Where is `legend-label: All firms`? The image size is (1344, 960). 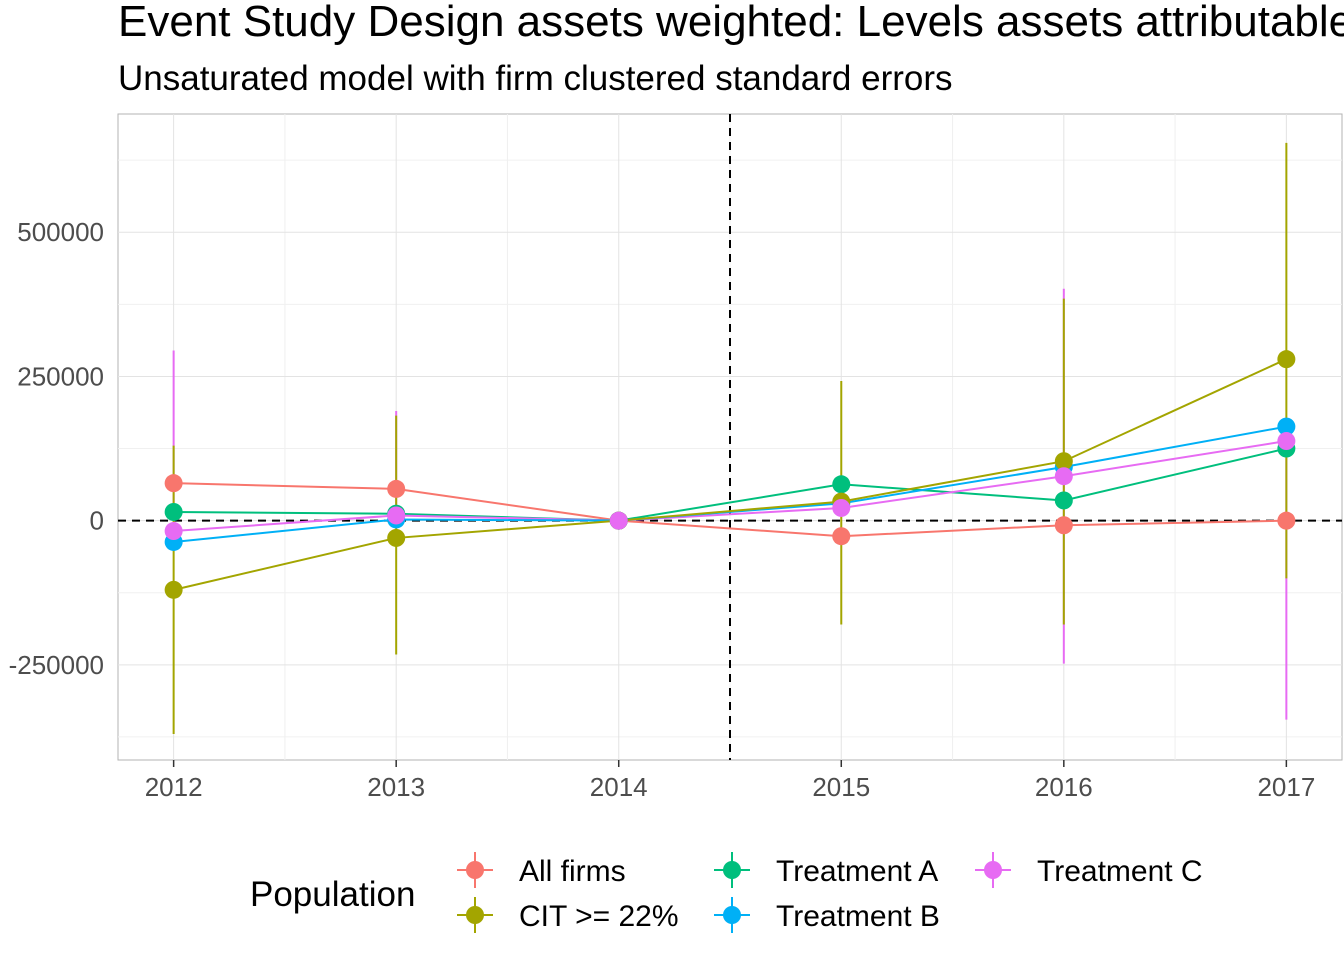 legend-label: All firms is located at coordinates (572, 871).